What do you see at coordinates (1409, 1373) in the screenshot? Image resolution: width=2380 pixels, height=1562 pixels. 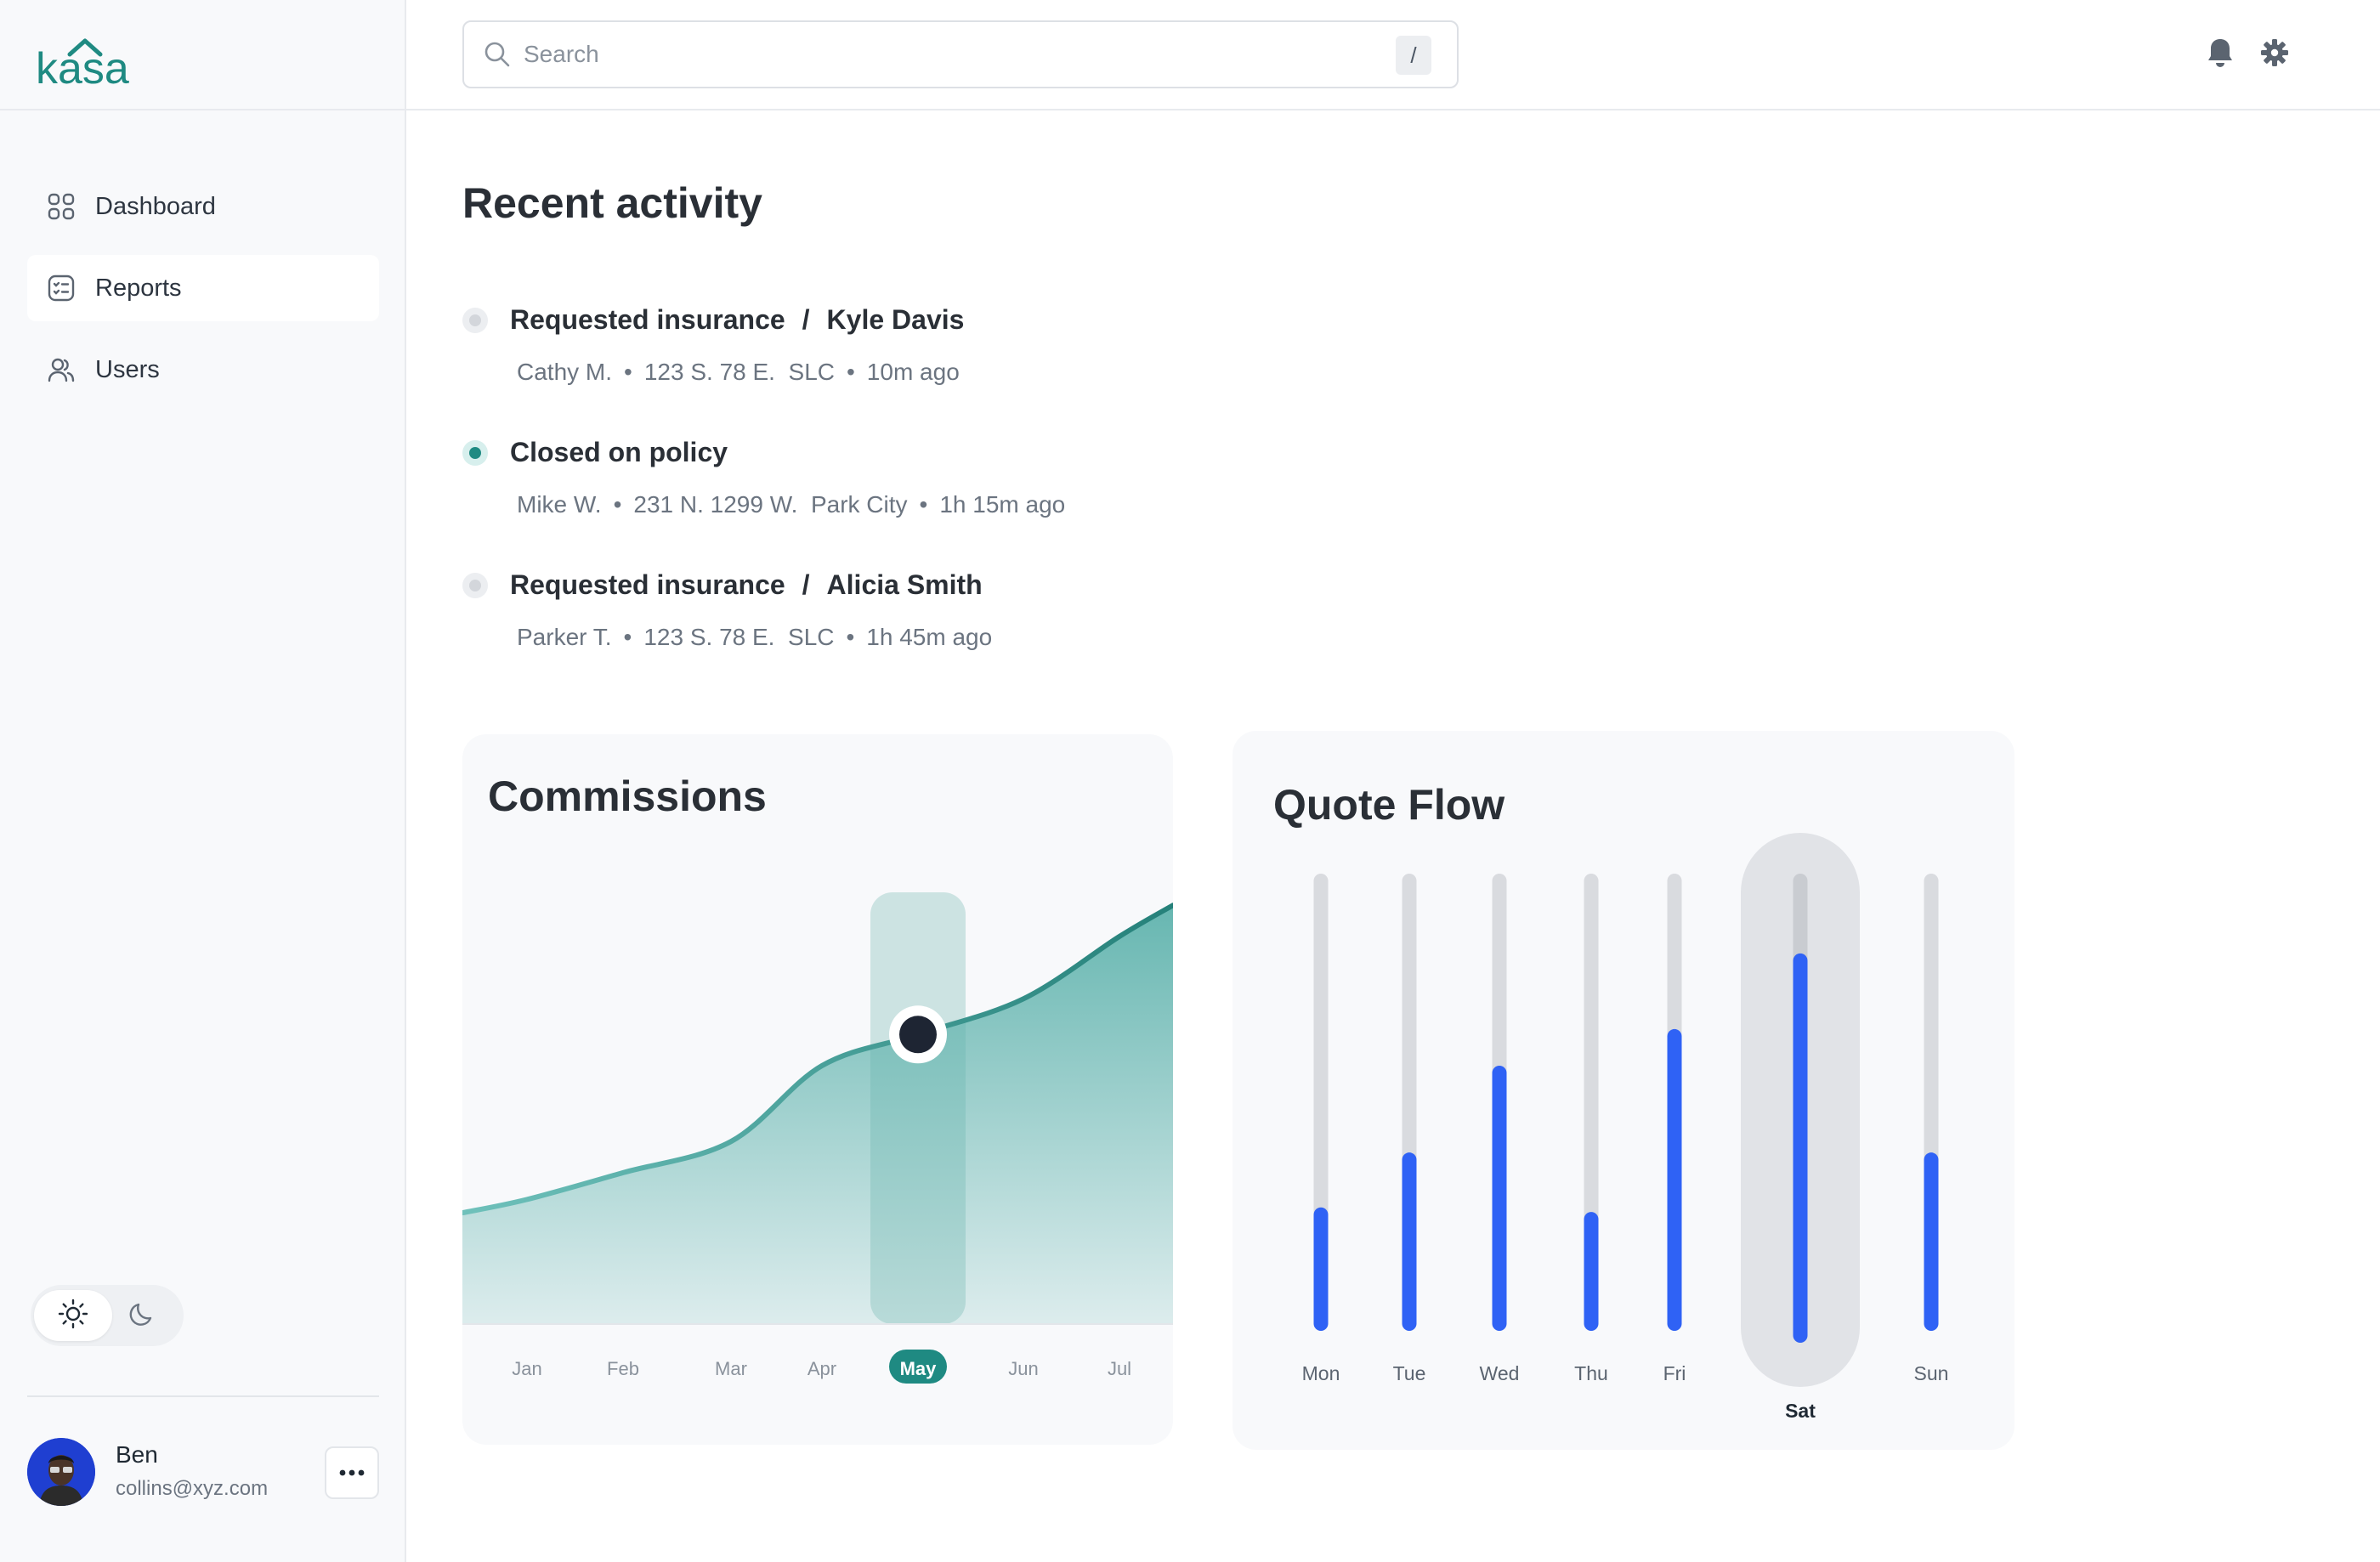 I see `x-tick-label: Tue` at bounding box center [1409, 1373].